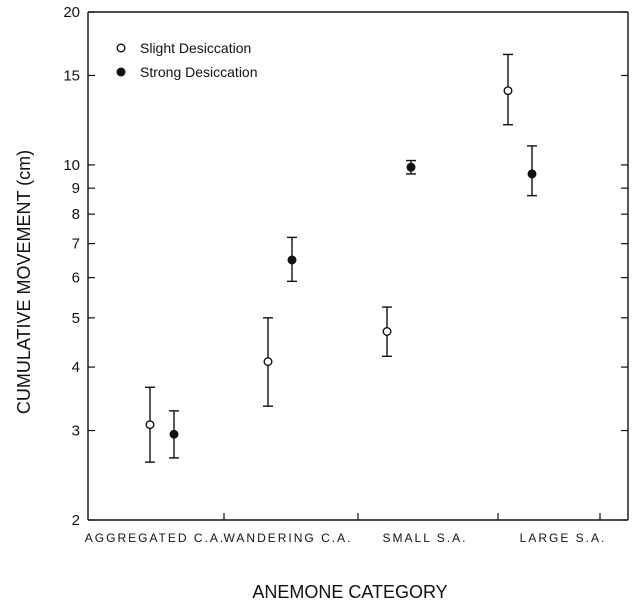 This screenshot has height=604, width=637. Describe the element at coordinates (24, 282) in the screenshot. I see `y-axis-title: CUMULATIVE MOVEMENT (cm)` at that location.